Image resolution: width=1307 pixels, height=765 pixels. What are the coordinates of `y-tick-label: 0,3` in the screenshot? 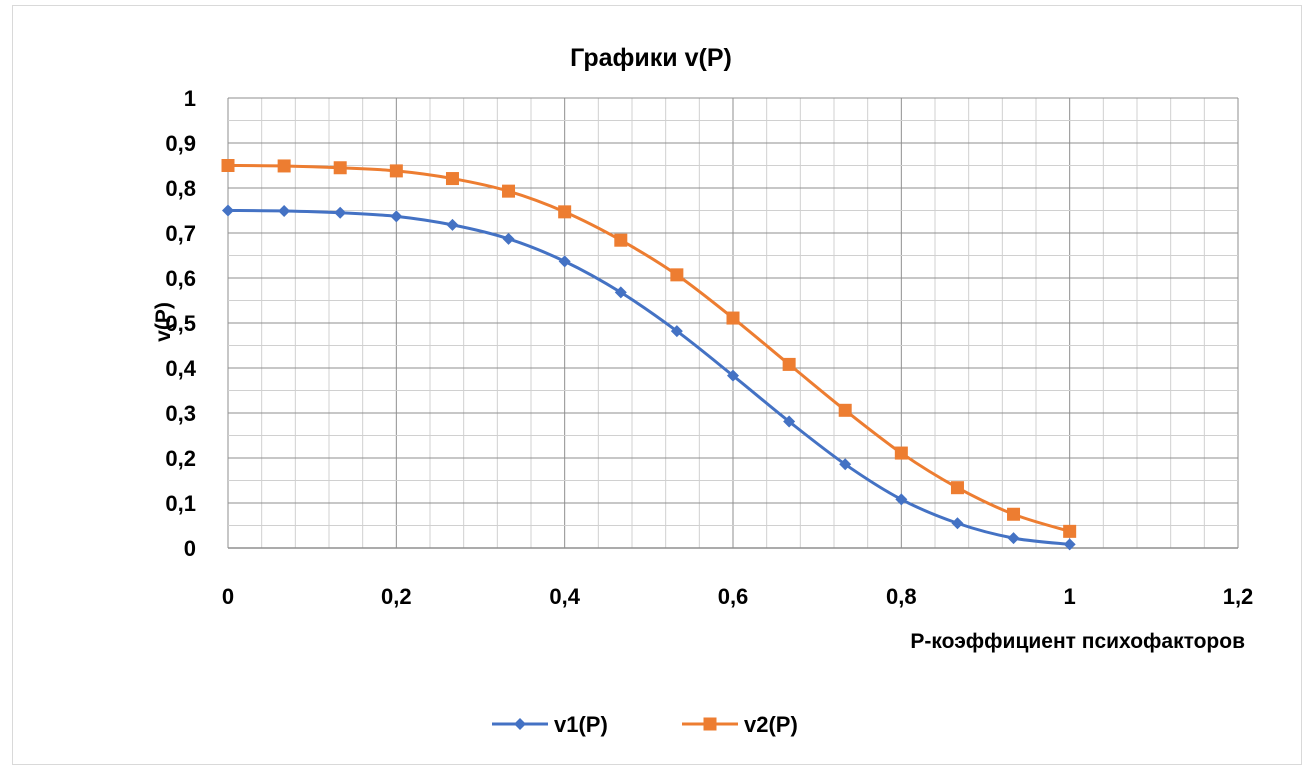 It's located at (180, 413).